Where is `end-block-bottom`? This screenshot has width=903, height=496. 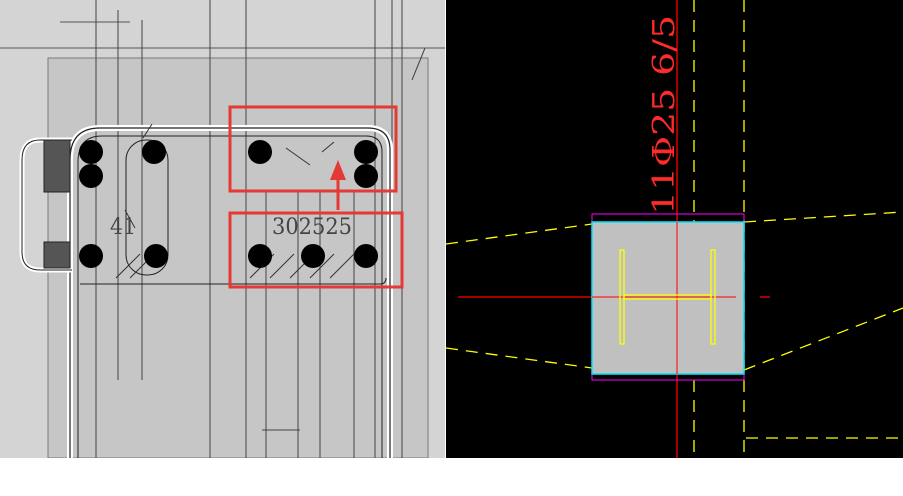
end-block-bottom is located at coordinates (57, 255).